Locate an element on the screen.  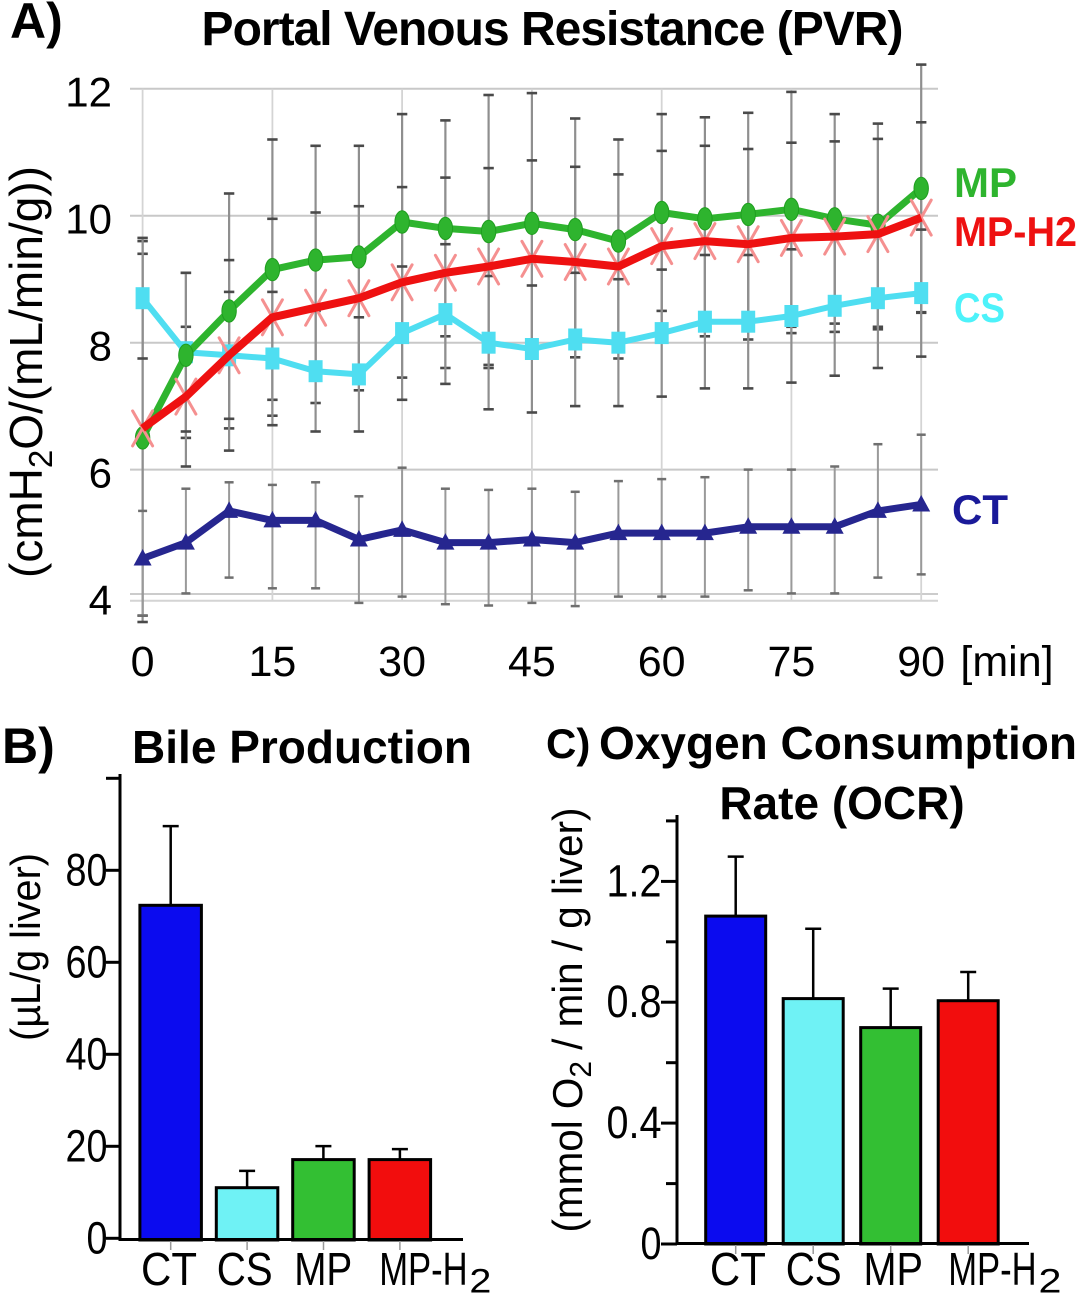
svg-text: 15 is located at coordinates (272, 662).